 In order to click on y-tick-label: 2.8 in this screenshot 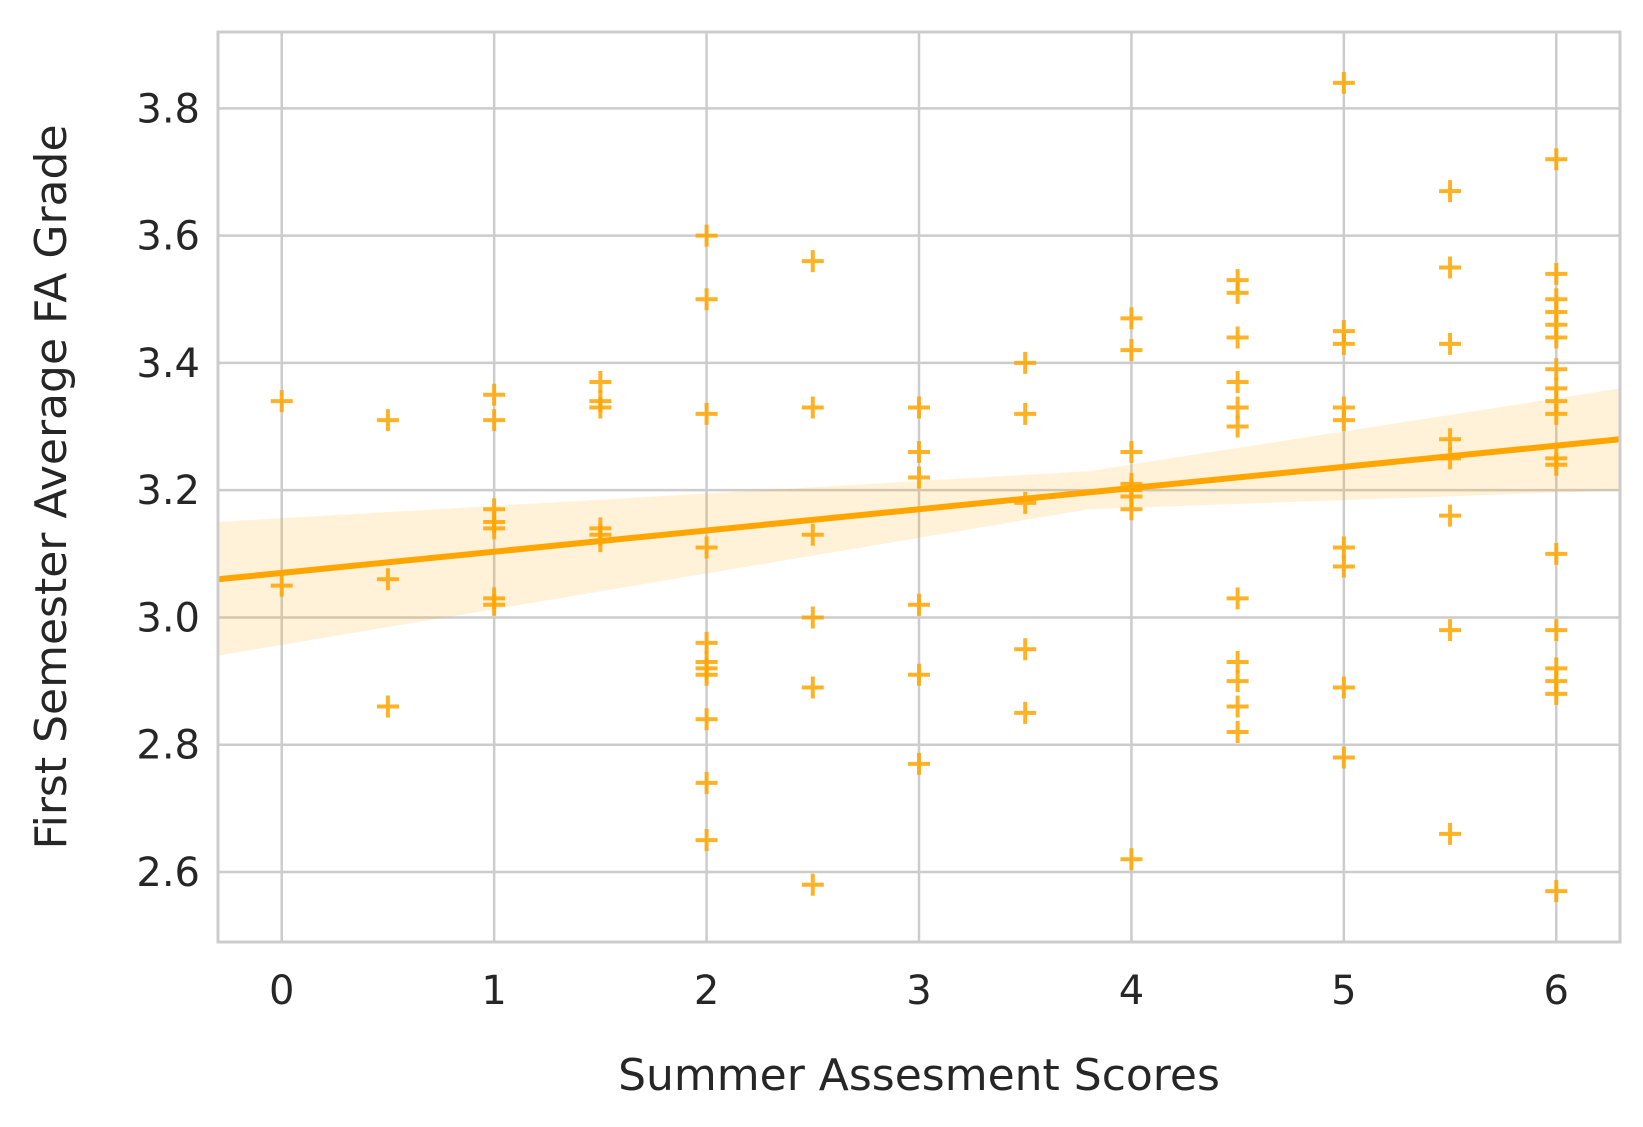, I will do `click(168, 746)`.